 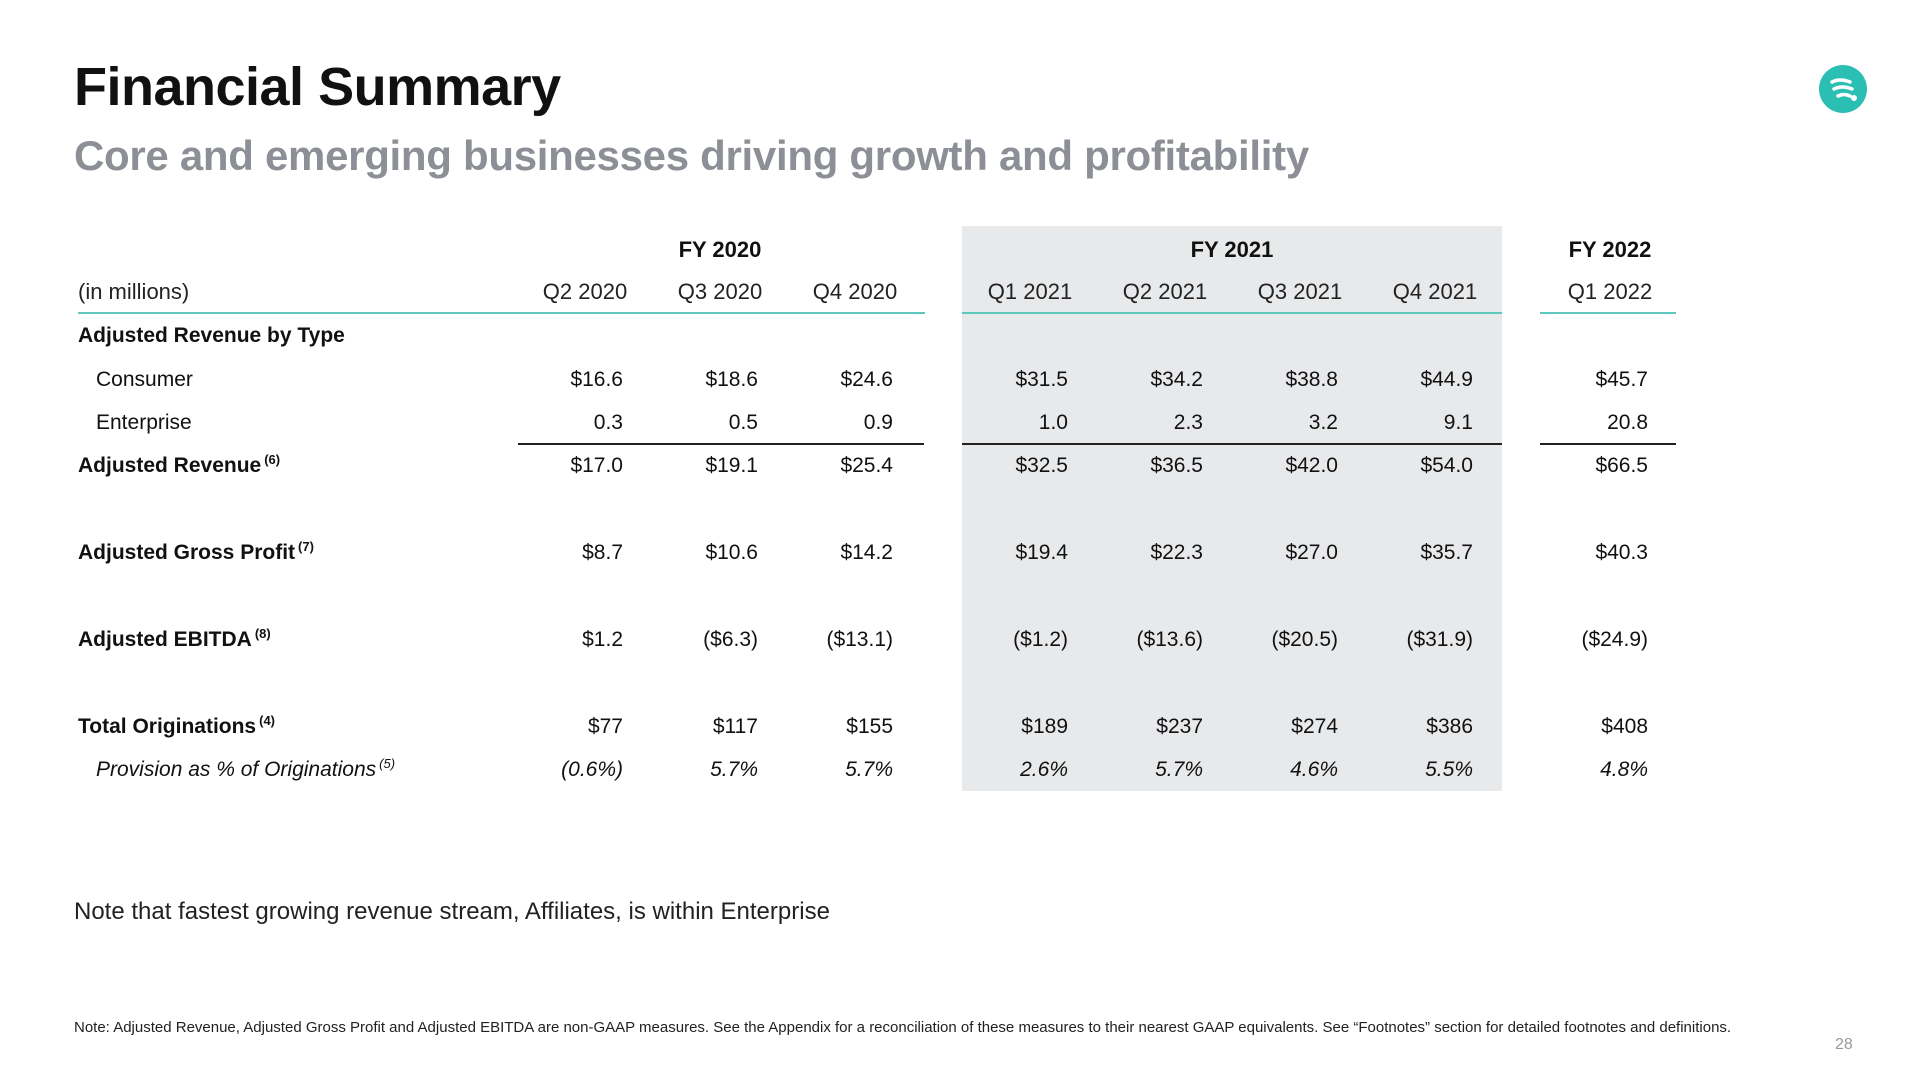 I want to click on table-cell: $117, so click(x=735, y=726).